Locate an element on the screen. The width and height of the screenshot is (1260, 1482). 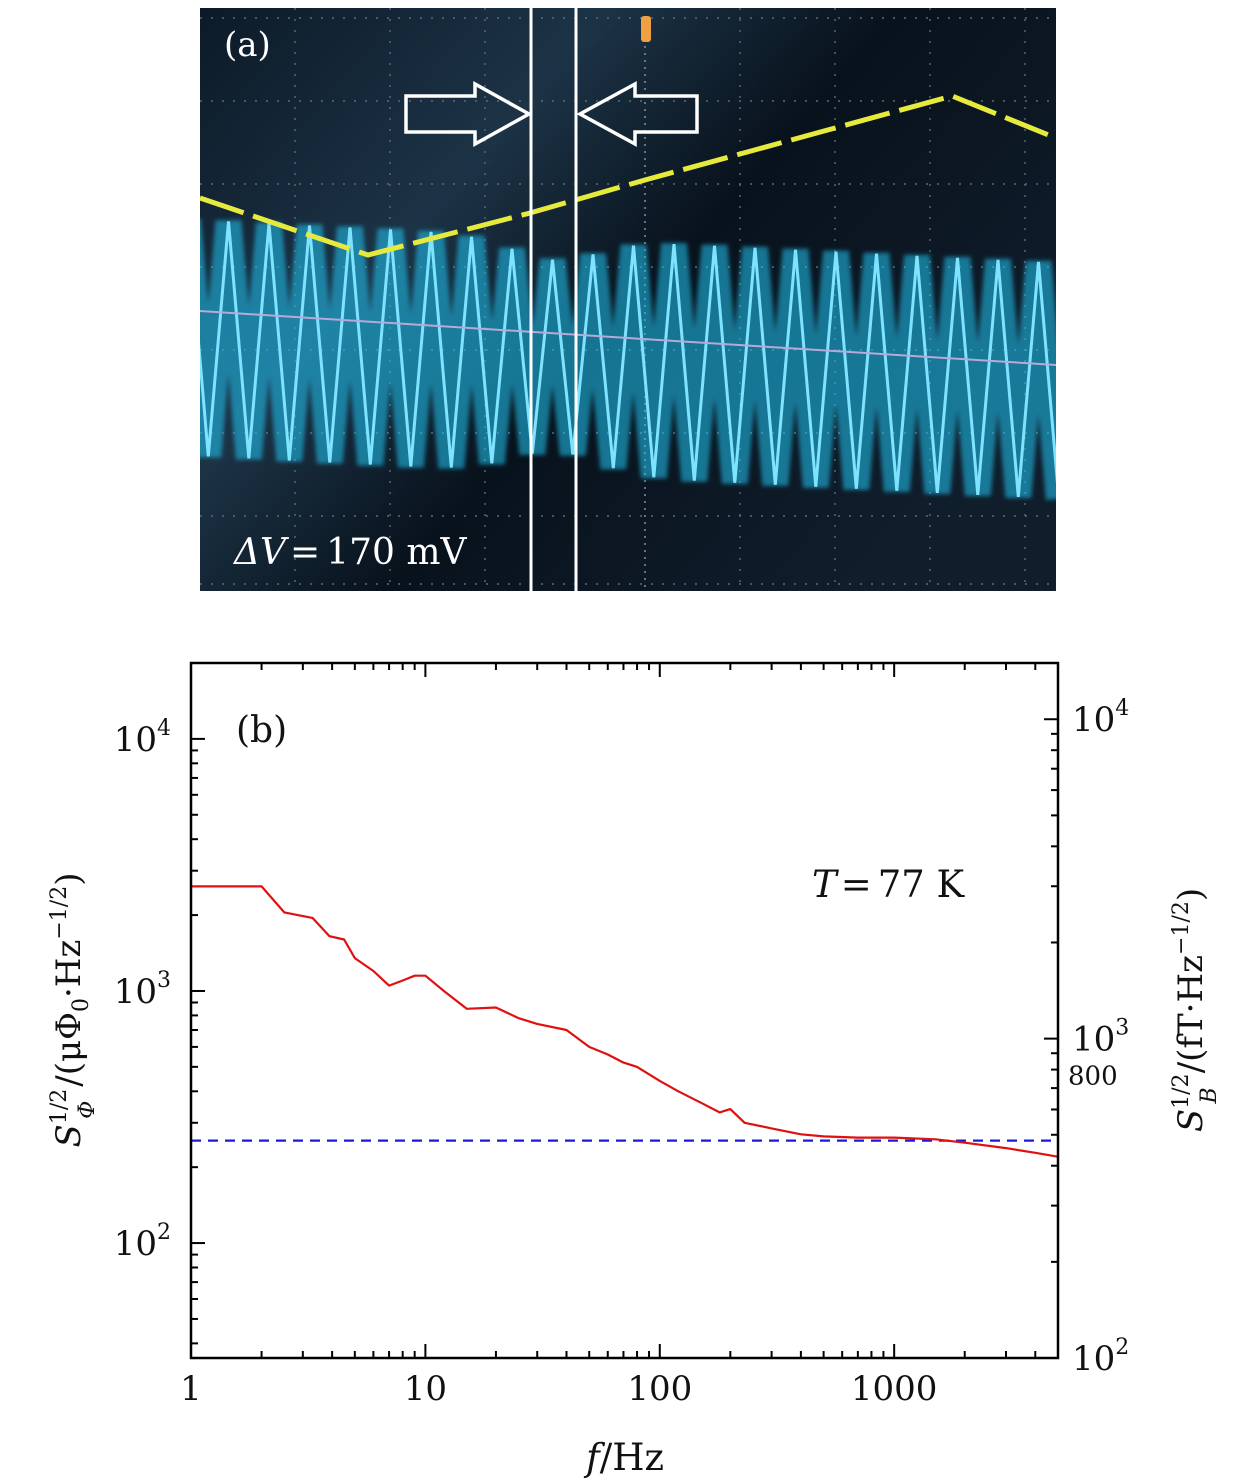
panel-a-label: (a) is located at coordinates (247, 45).